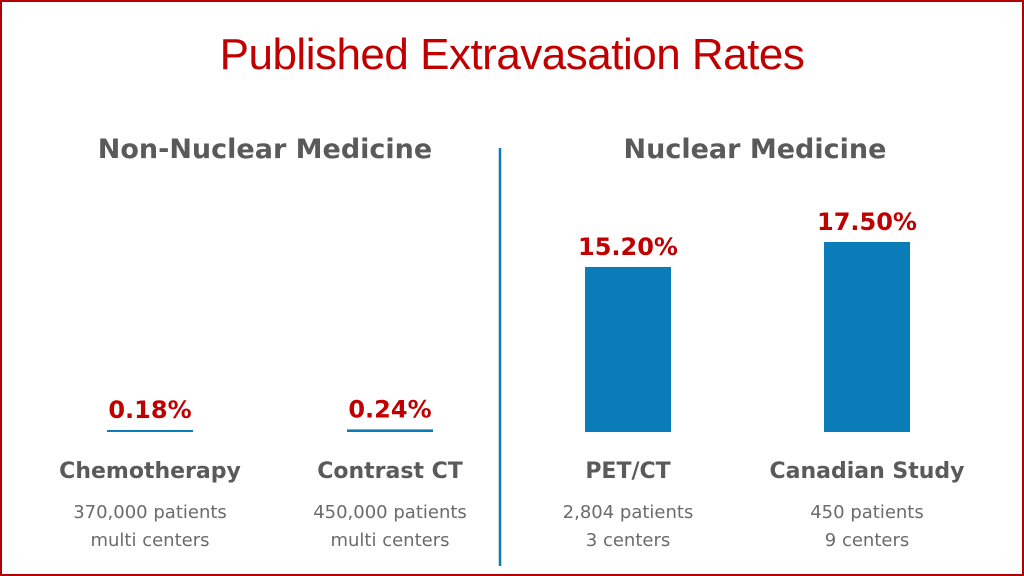  I want to click on section-heading-non-nuclear: Non-Nuclear Medicine, so click(265, 149).